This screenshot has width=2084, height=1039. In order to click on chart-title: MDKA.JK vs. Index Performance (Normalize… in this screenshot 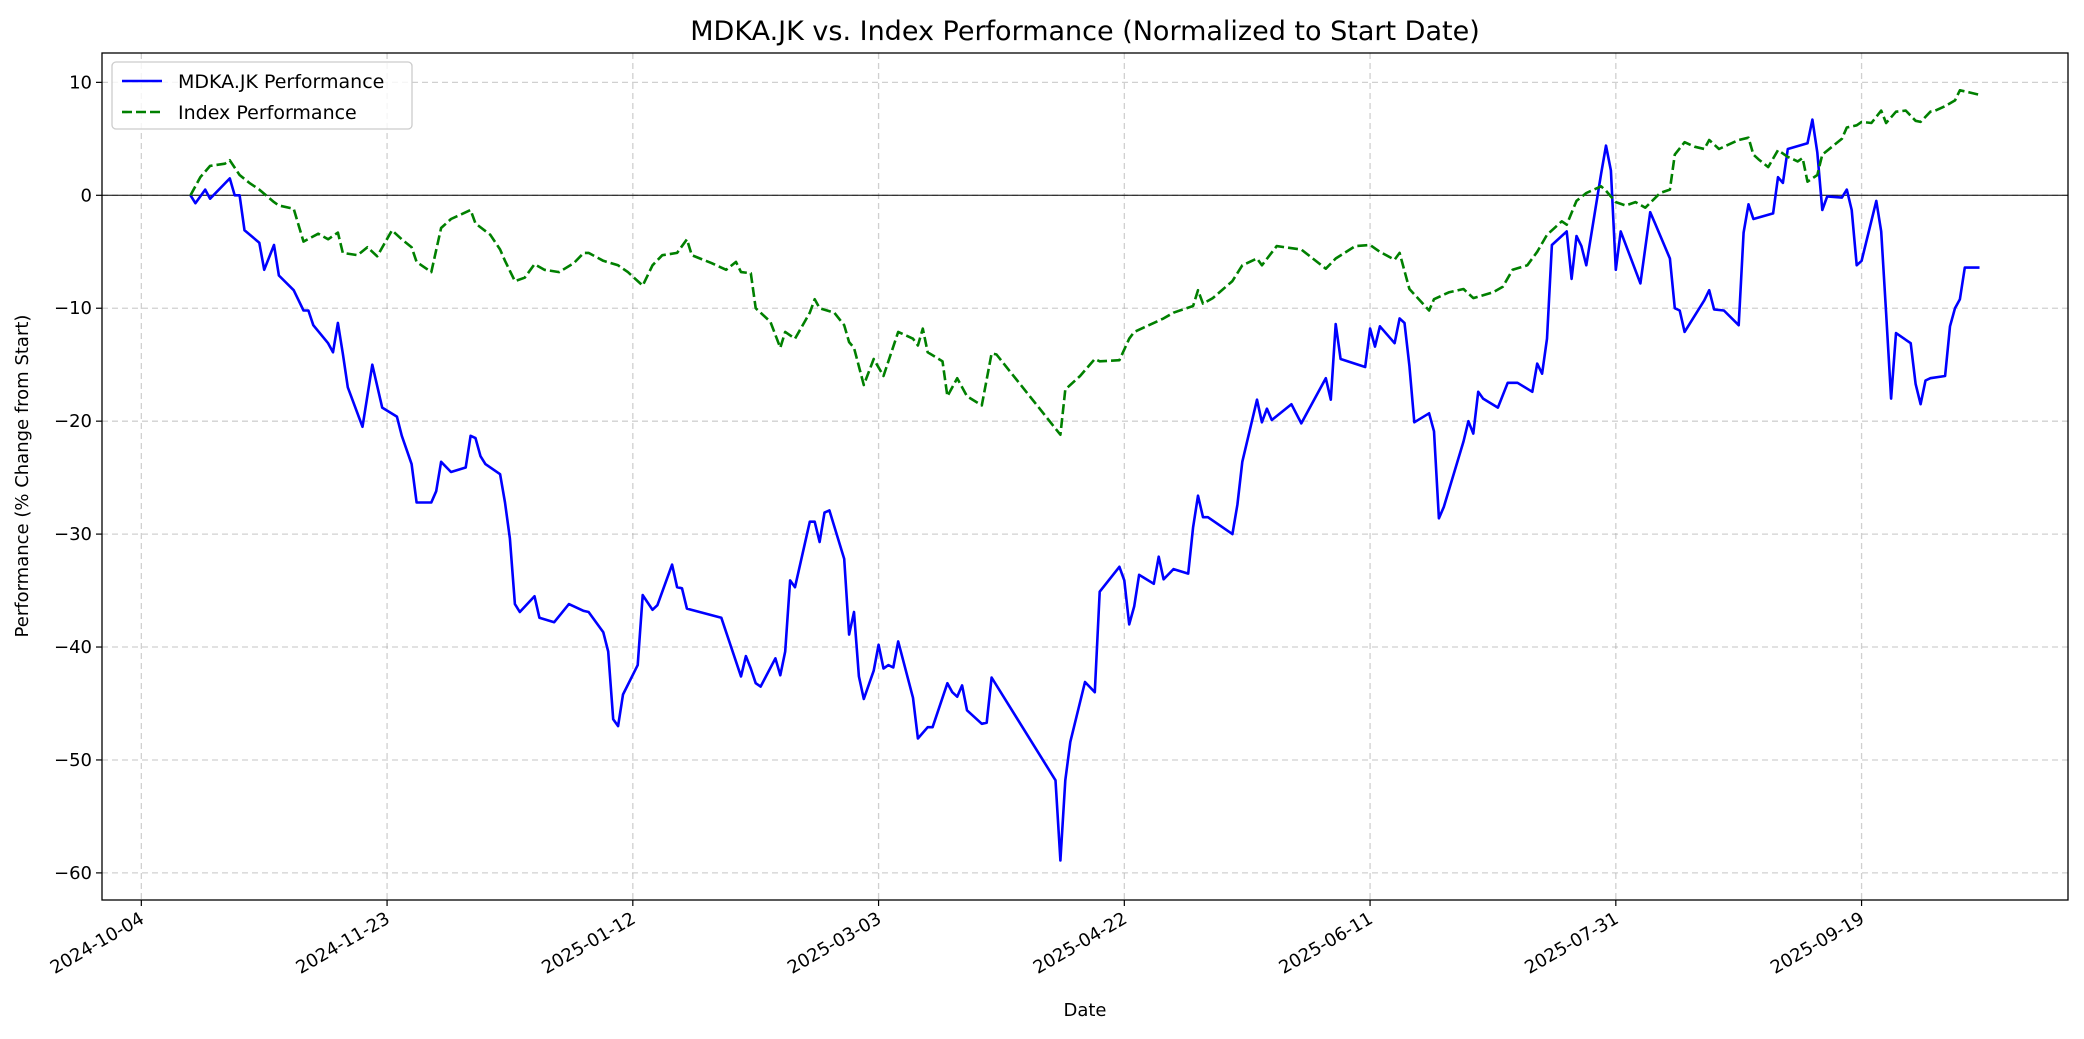, I will do `click(1084, 31)`.